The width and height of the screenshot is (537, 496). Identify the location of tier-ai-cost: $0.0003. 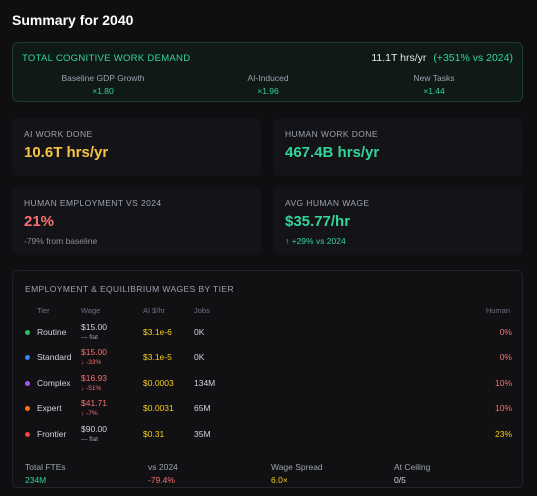
(158, 383).